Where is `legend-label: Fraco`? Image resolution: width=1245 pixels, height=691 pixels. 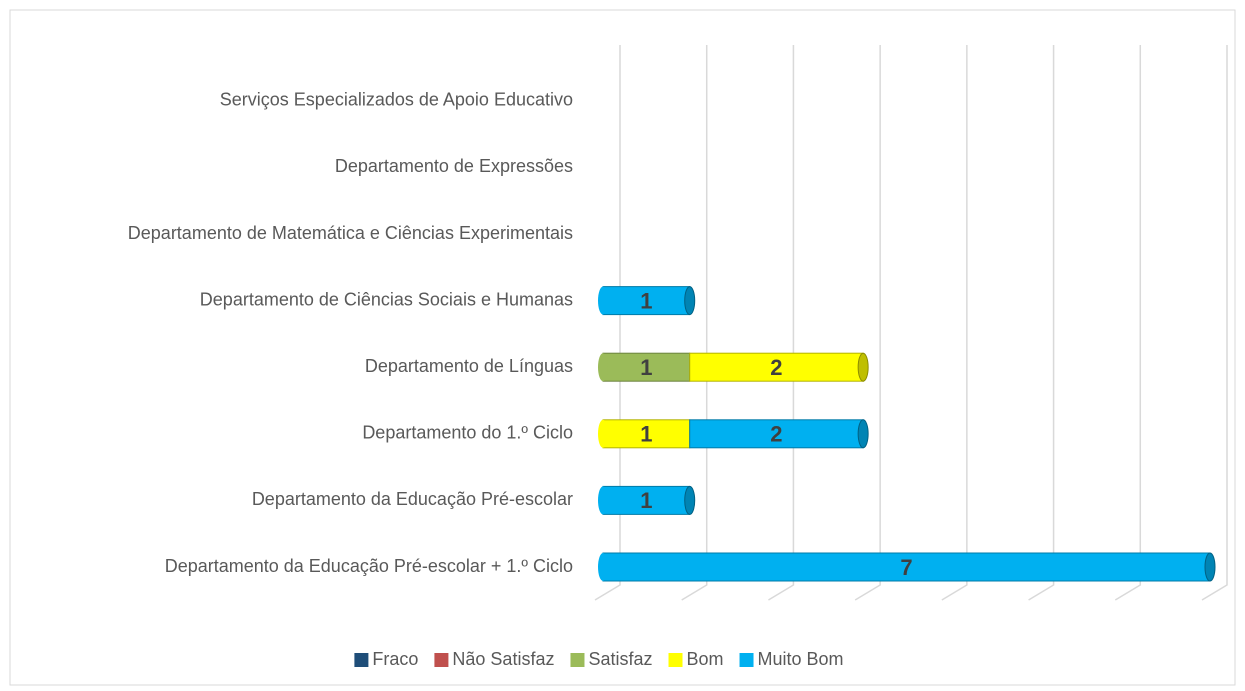 legend-label: Fraco is located at coordinates (395, 659).